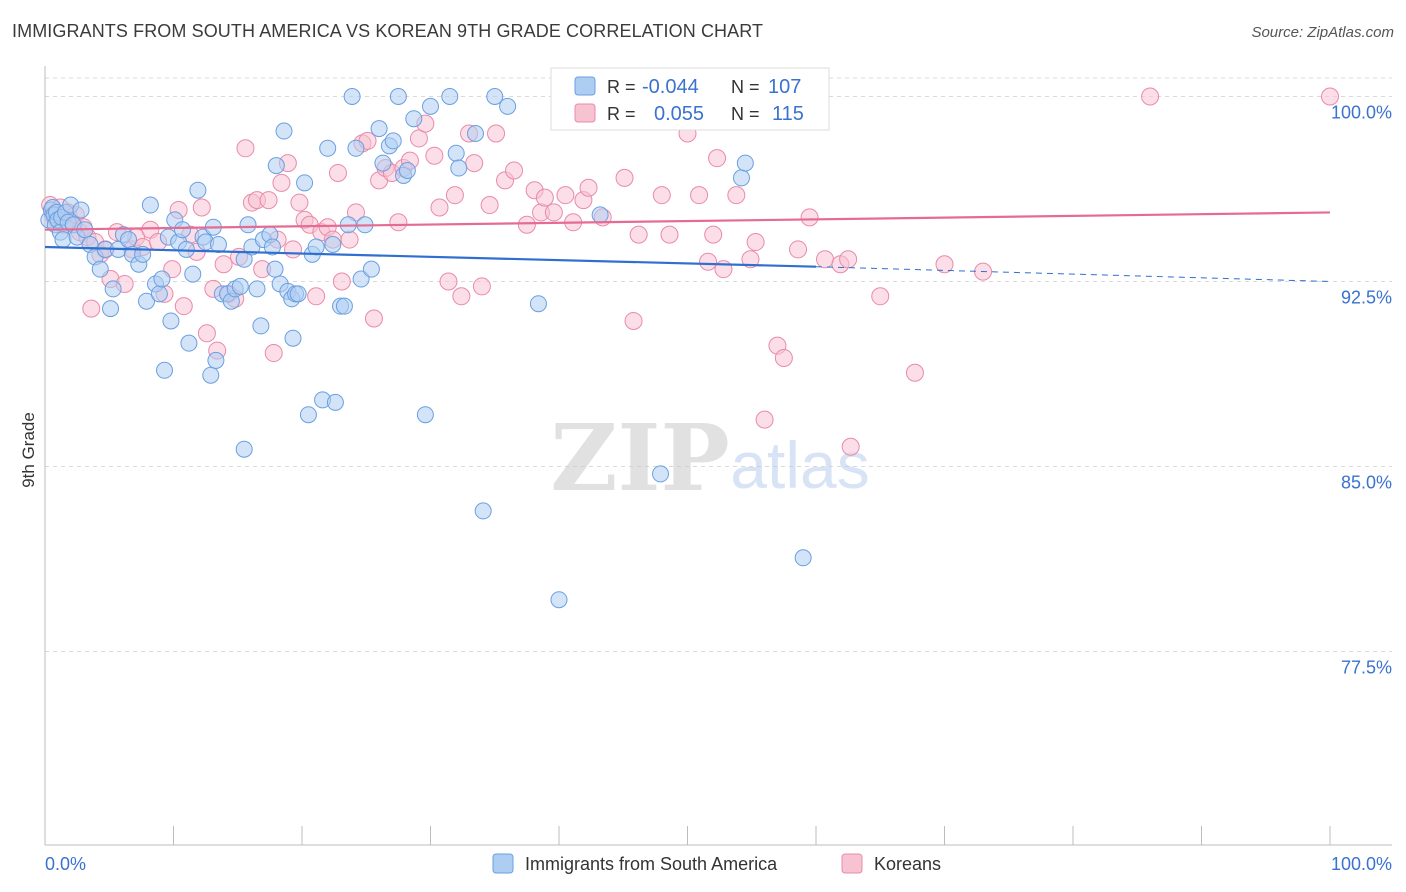  What do you see at coordinates (788, 114) in the screenshot?
I see `legend-n-value-2: 115` at bounding box center [788, 114].